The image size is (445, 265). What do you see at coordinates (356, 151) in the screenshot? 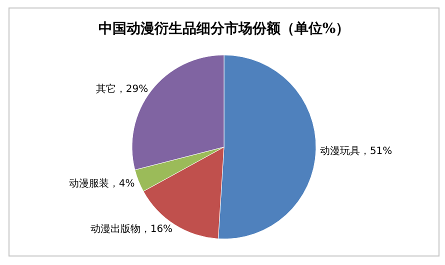
I see `slice-label: 动漫玩具，51%` at bounding box center [356, 151].